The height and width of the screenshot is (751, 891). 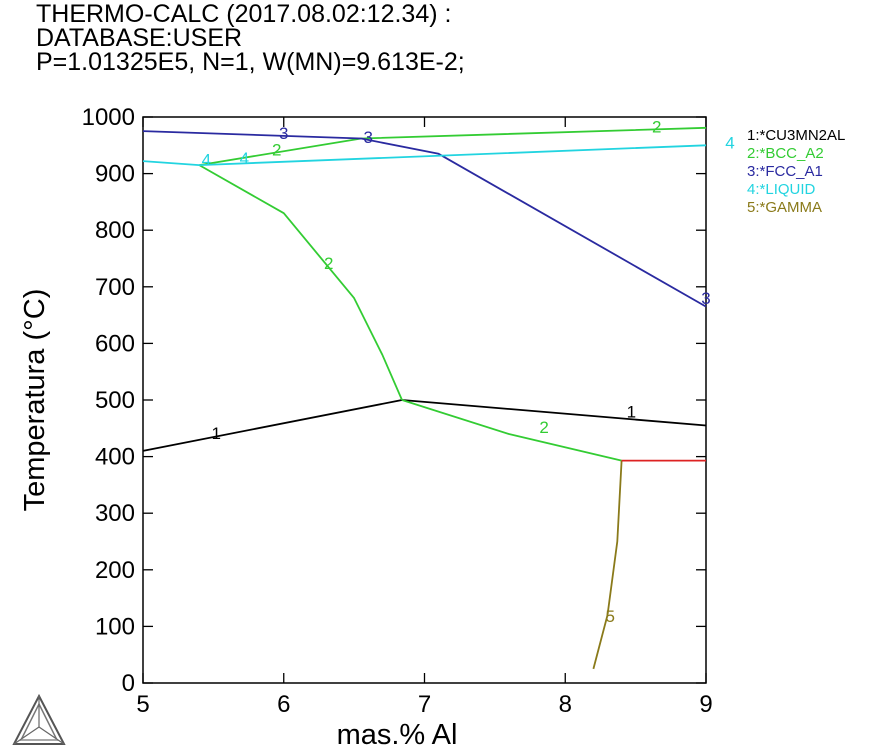 What do you see at coordinates (784, 207) in the screenshot?
I see `legend-entry: 5:*GAMMA` at bounding box center [784, 207].